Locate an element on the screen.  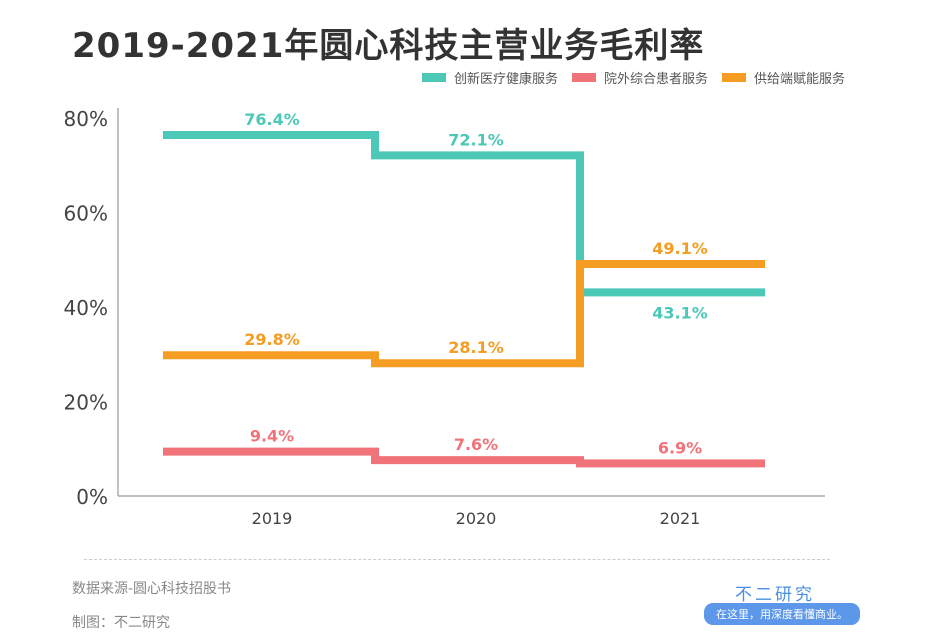
data-label: 76.4% is located at coordinates (272, 119).